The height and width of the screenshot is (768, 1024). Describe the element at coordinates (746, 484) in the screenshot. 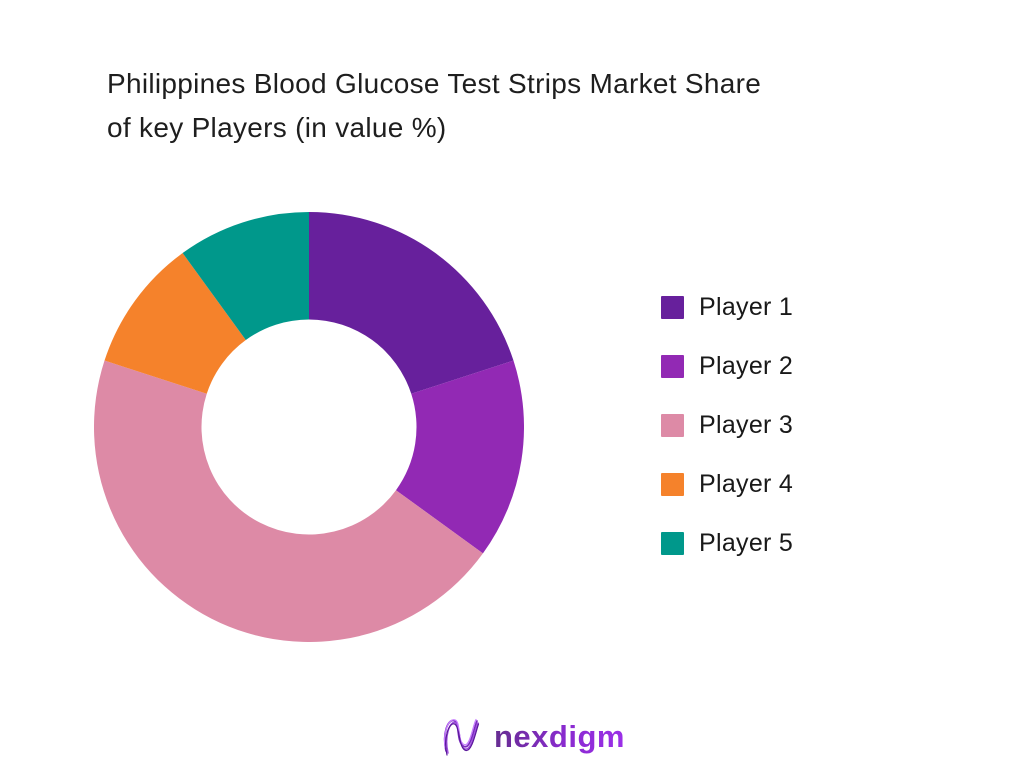

I see `legend-label: Player 4` at that location.